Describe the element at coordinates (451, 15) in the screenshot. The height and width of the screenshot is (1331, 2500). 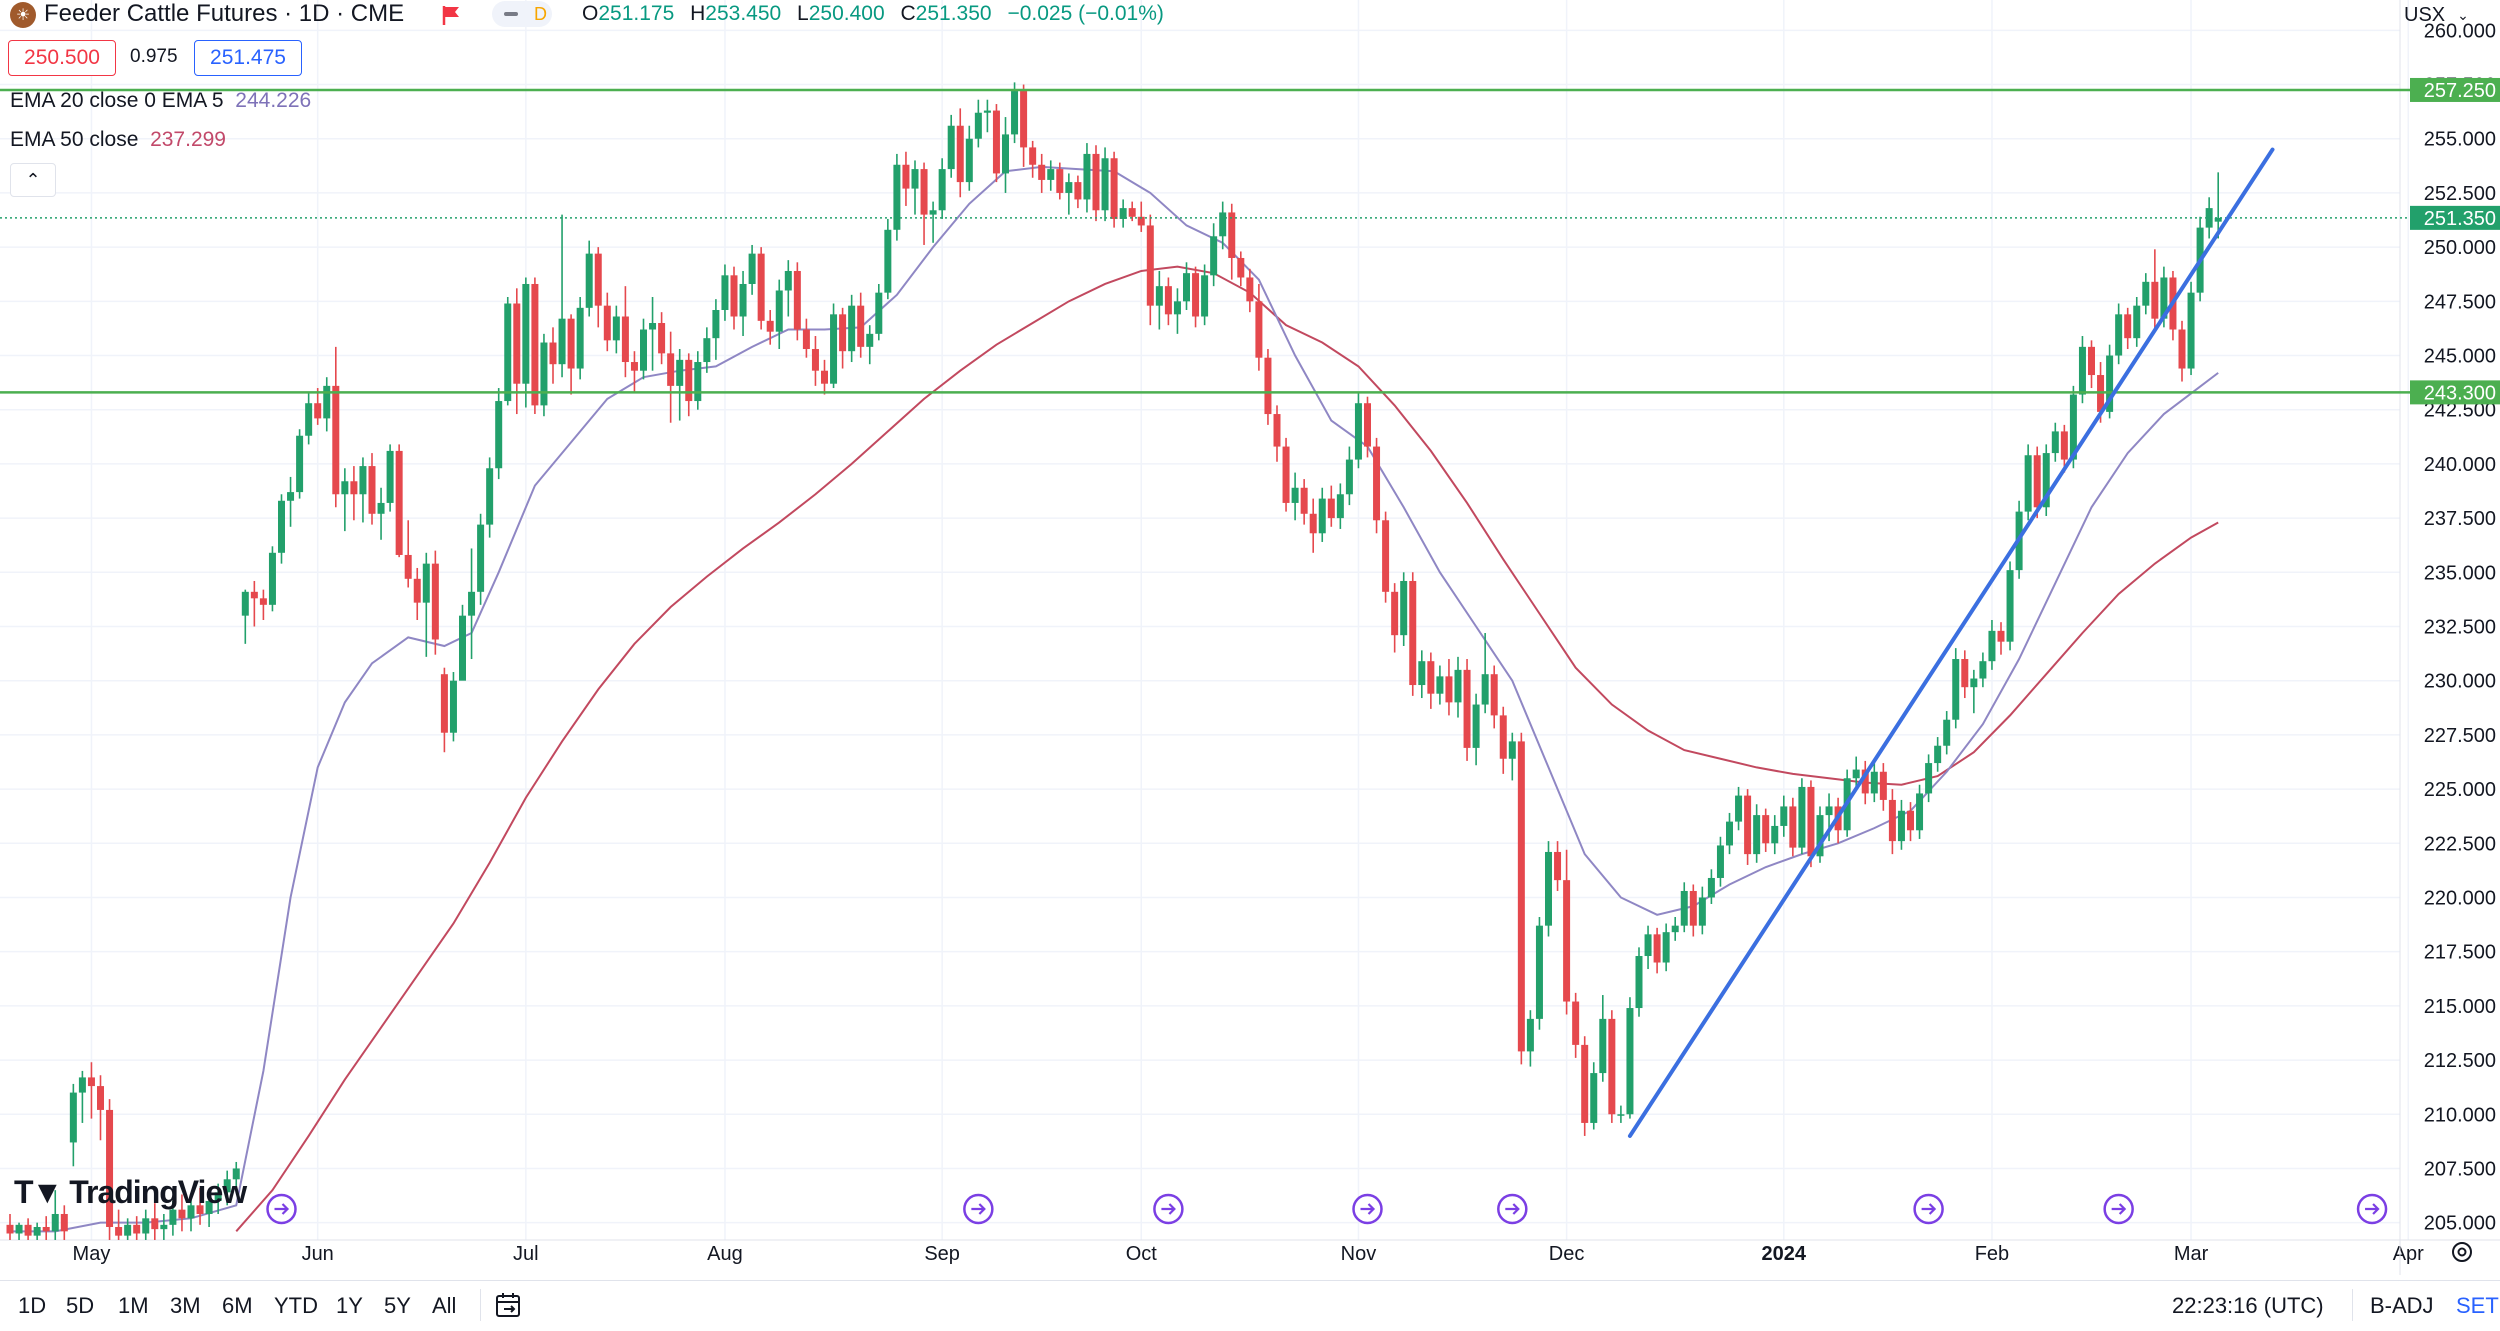
I see `flag-icon` at that location.